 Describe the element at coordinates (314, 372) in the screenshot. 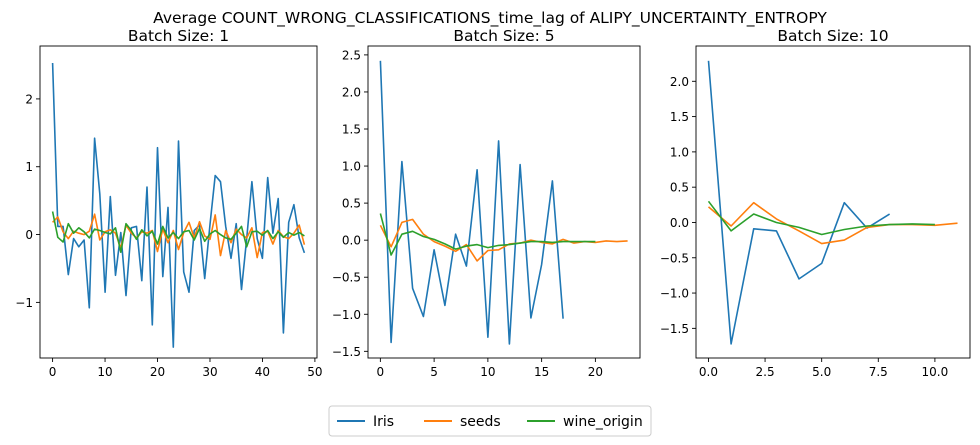

I see `x-tick-label: 50` at that location.